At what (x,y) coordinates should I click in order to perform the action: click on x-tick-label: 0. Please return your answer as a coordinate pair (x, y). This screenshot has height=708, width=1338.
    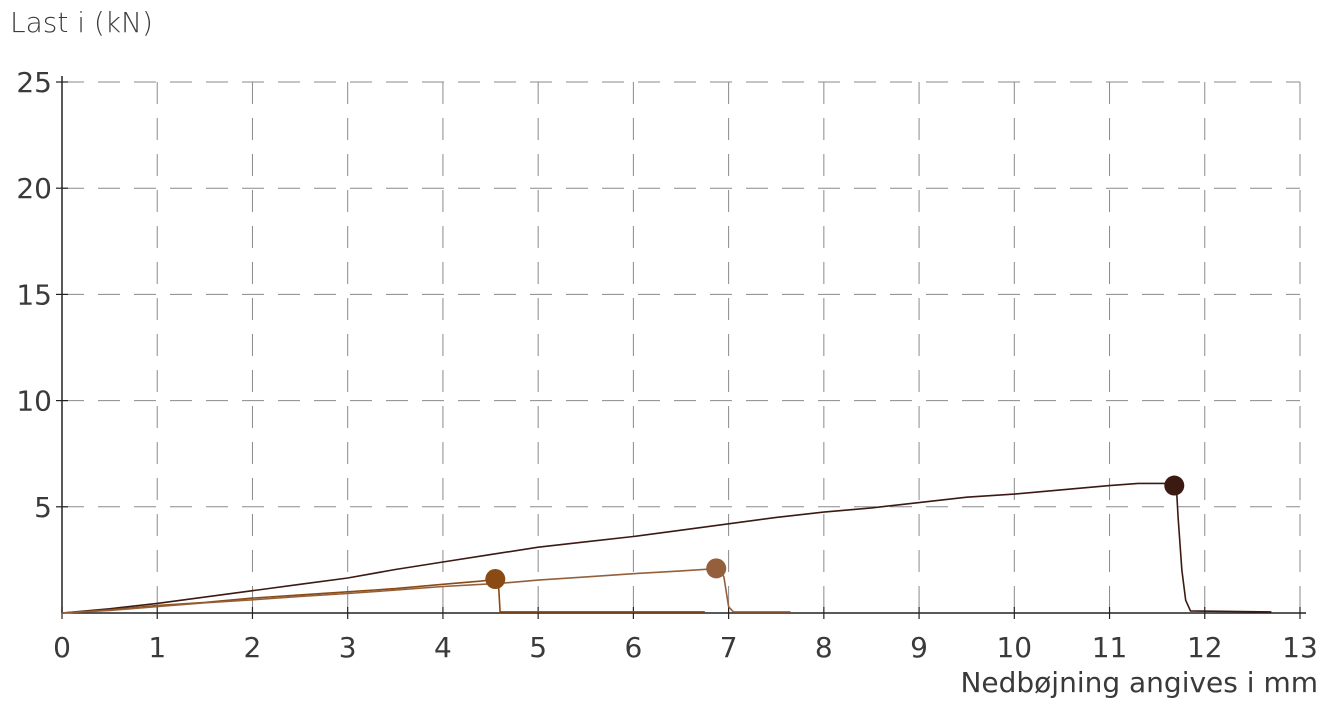
    Looking at the image, I should click on (62, 647).